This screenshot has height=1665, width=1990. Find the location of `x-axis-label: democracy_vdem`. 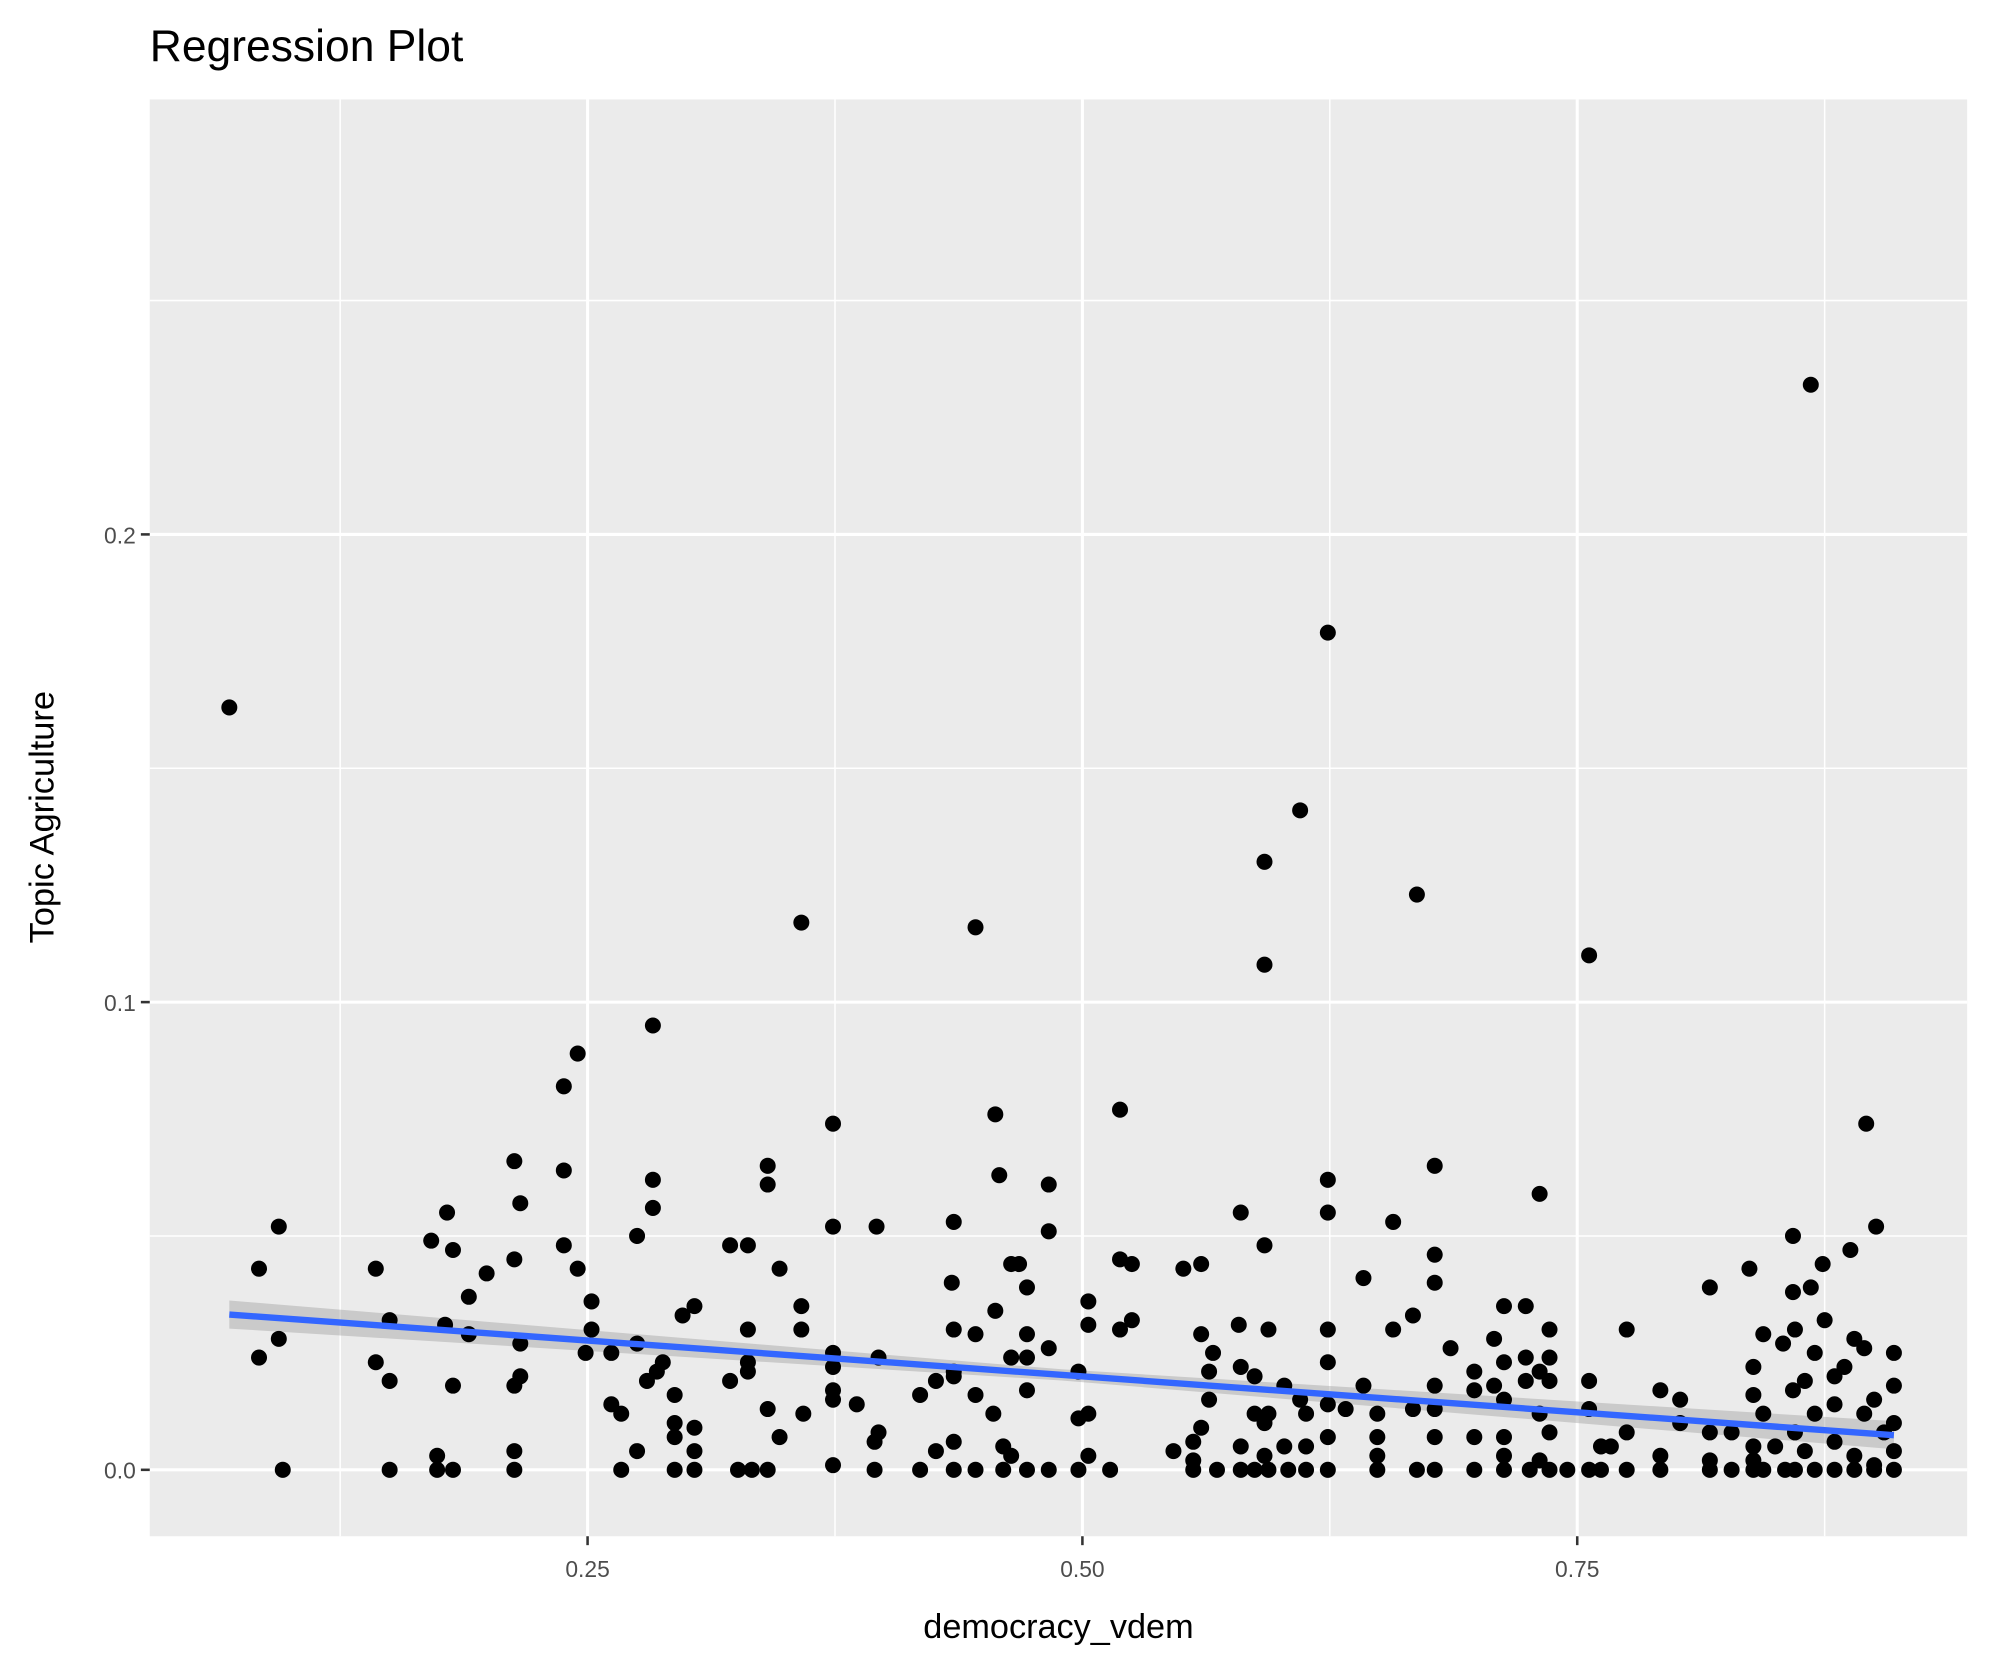

x-axis-label: democracy_vdem is located at coordinates (1058, 1627).